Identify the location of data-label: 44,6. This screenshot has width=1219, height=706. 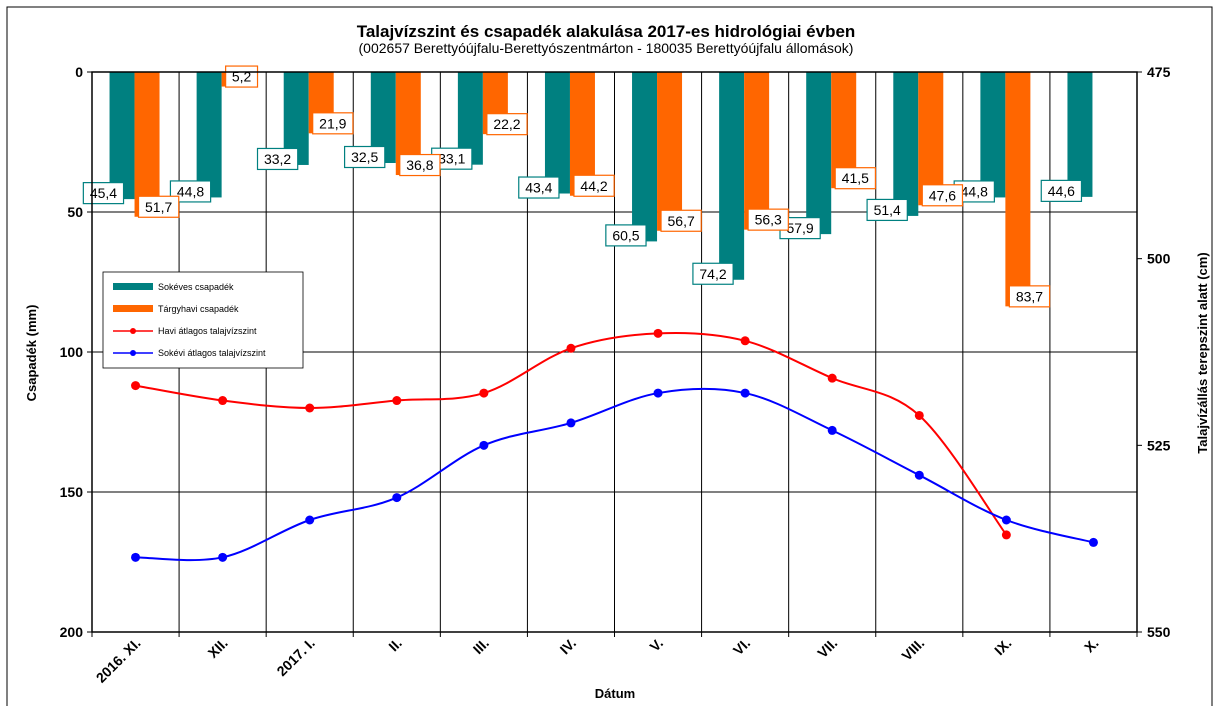
(1061, 191).